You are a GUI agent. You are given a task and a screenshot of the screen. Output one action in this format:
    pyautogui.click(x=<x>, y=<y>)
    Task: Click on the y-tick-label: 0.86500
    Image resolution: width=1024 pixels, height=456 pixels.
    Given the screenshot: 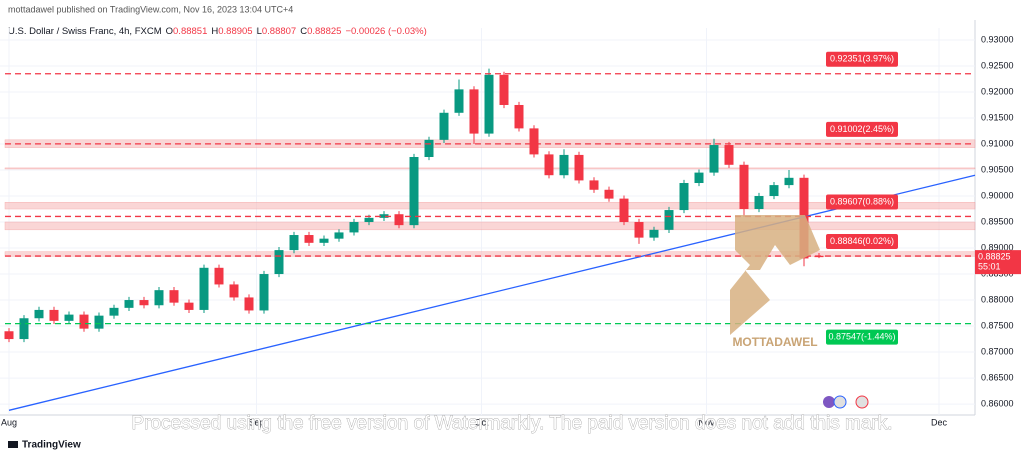 What is the action you would take?
    pyautogui.click(x=997, y=377)
    